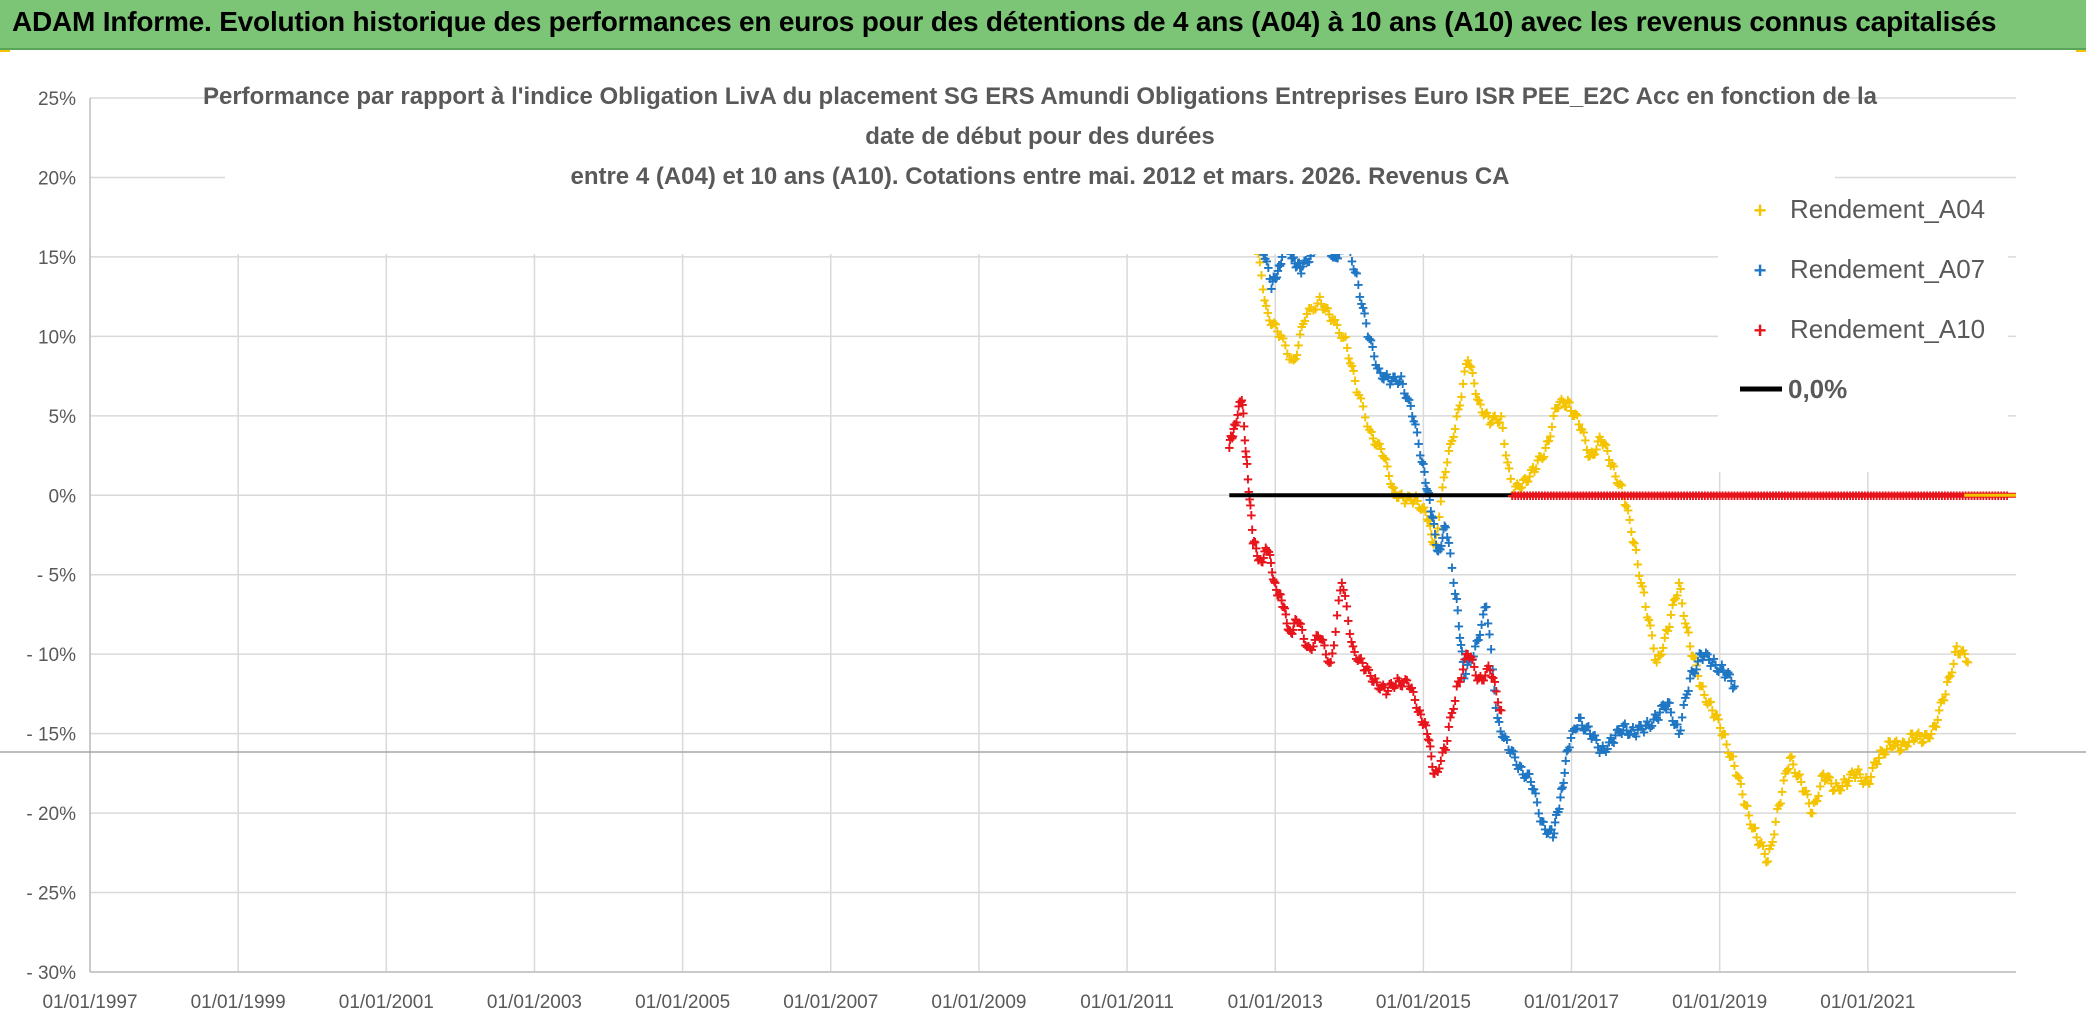 This screenshot has width=2086, height=1031. What do you see at coordinates (56, 576) in the screenshot?
I see `y-tick-label: - 5%` at bounding box center [56, 576].